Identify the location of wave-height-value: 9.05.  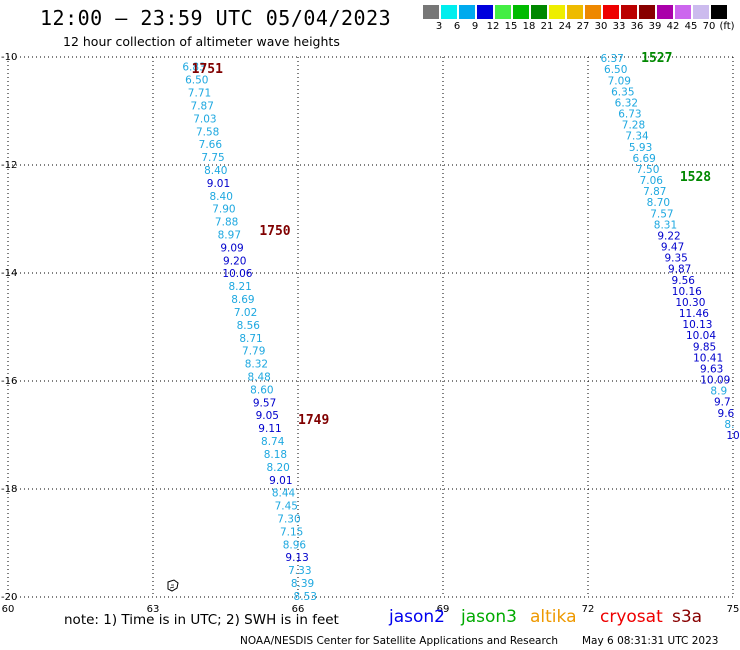
(267, 416).